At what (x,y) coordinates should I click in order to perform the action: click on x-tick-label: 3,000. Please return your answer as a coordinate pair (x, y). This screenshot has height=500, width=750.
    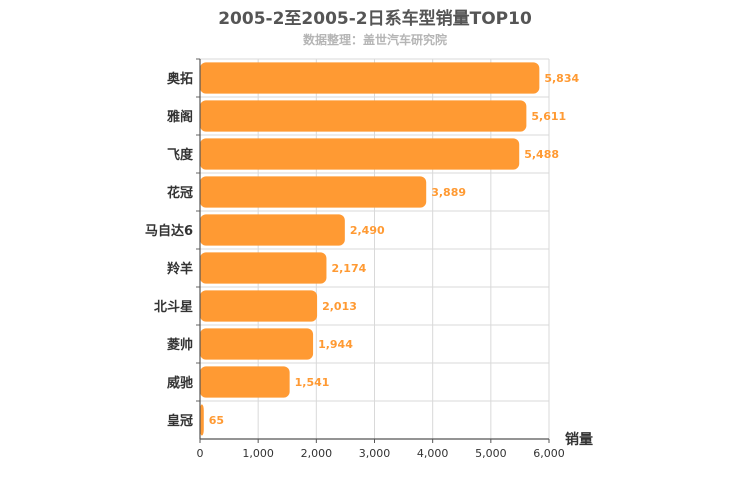
    Looking at the image, I should click on (375, 453).